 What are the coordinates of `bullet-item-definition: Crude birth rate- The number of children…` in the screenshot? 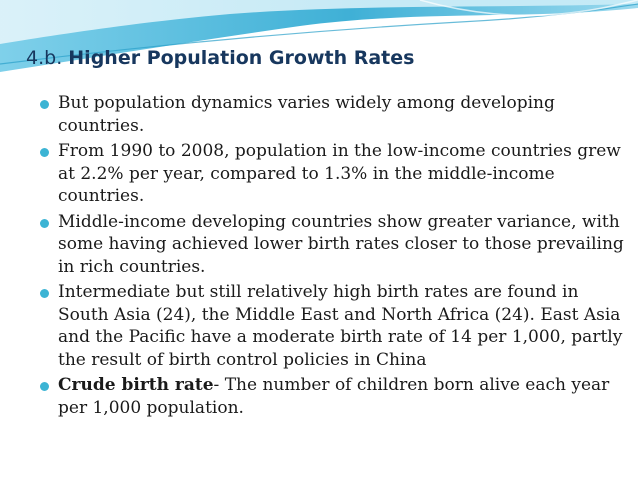 It's located at (335, 396).